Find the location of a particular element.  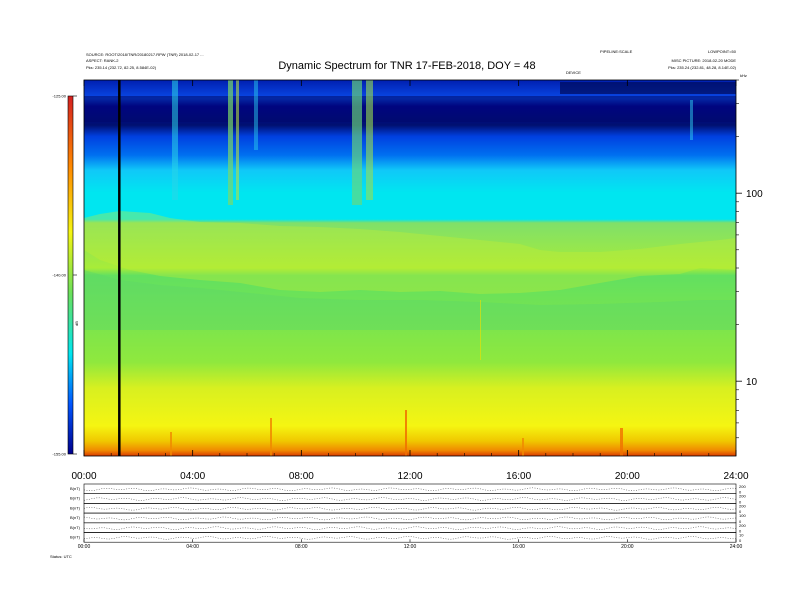

y-tick-label: 10 is located at coordinates (752, 382).